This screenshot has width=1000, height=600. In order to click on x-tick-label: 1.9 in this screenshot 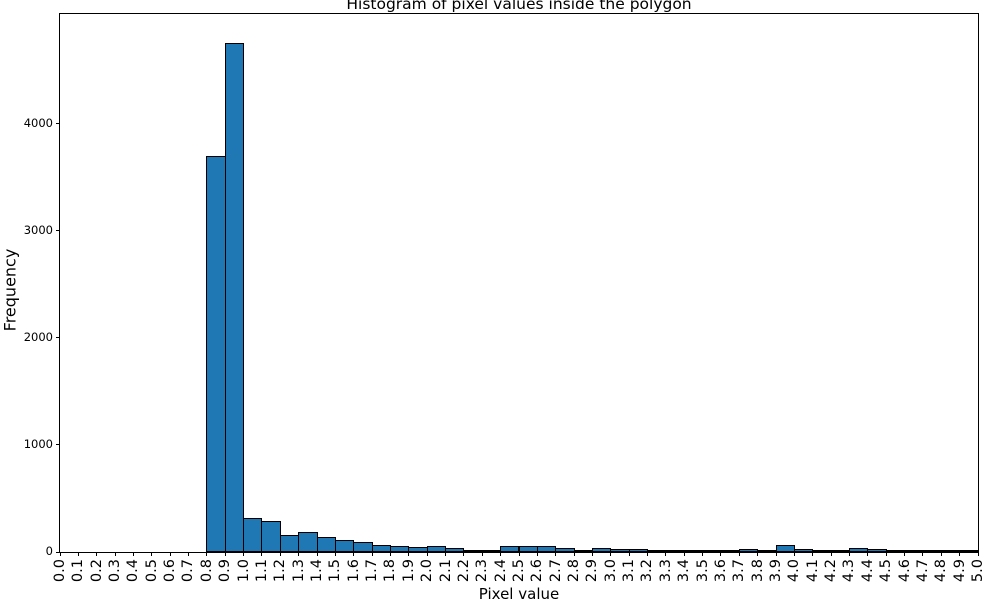, I will do `click(408, 571)`.